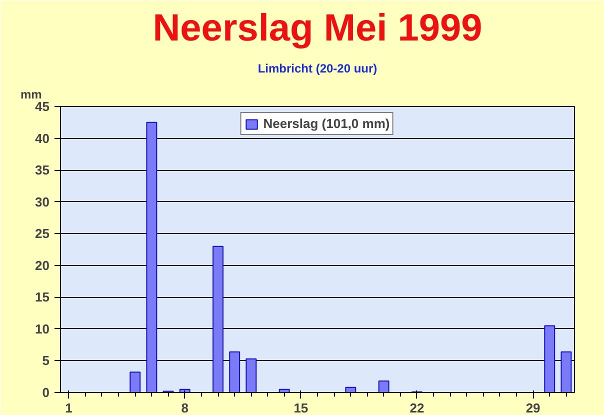 The width and height of the screenshot is (604, 415). Describe the element at coordinates (326, 123) in the screenshot. I see `legend-label: Neerslag (101,0 mm)` at that location.